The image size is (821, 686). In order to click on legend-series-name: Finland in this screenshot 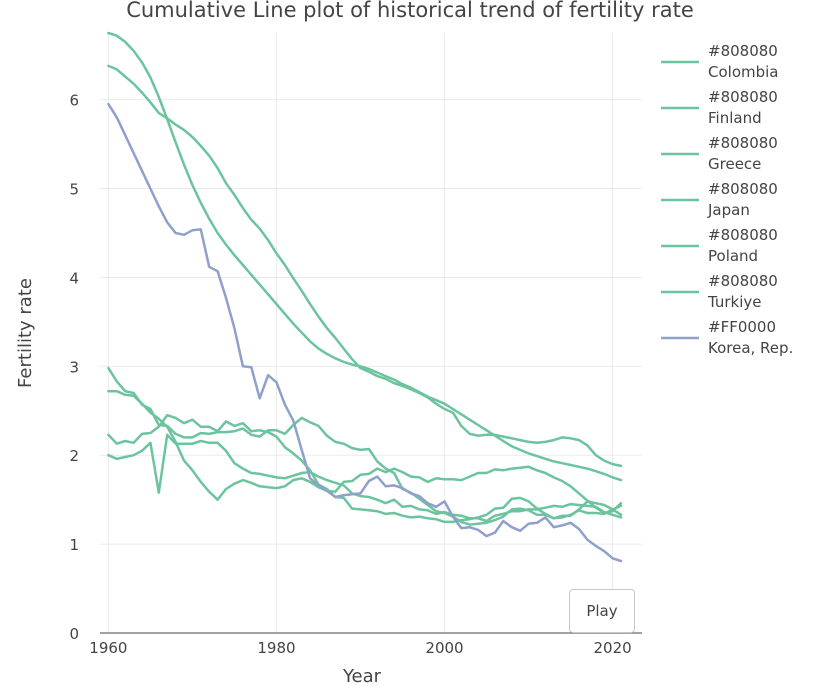, I will do `click(735, 118)`.